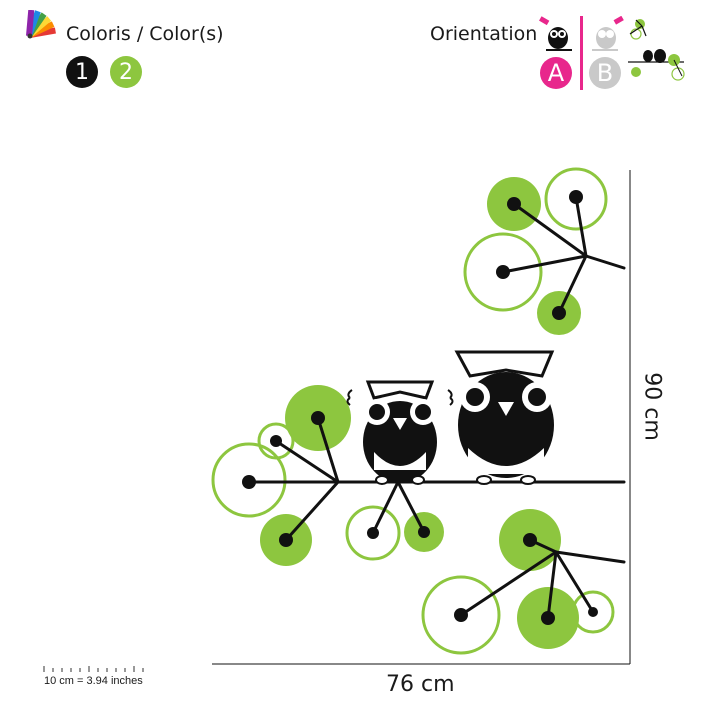 The width and height of the screenshot is (720, 720). Describe the element at coordinates (420, 684) in the screenshot. I see `width-label: 76 cm` at that location.